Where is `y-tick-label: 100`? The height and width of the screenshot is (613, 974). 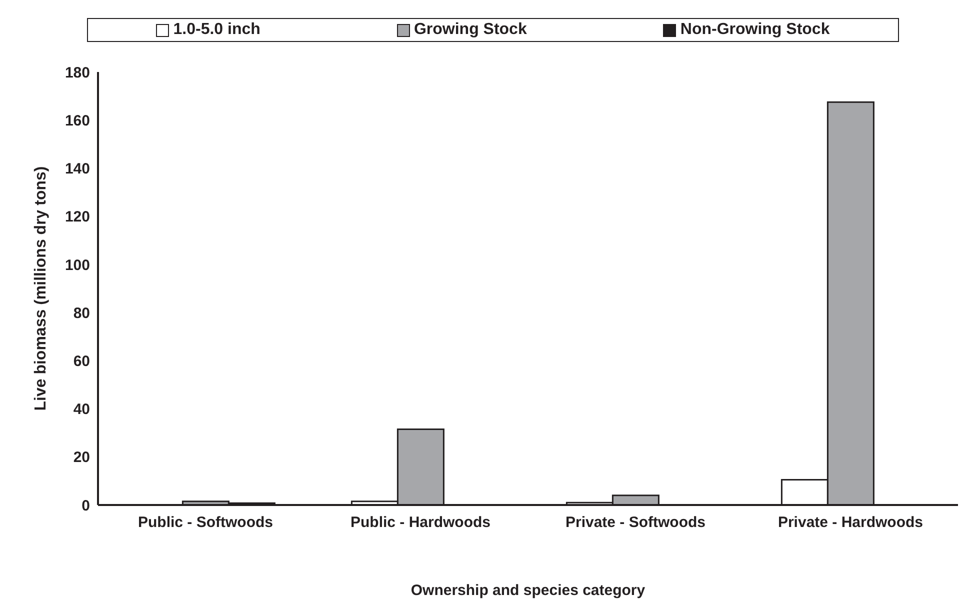
y-tick-label: 100 is located at coordinates (77, 265).